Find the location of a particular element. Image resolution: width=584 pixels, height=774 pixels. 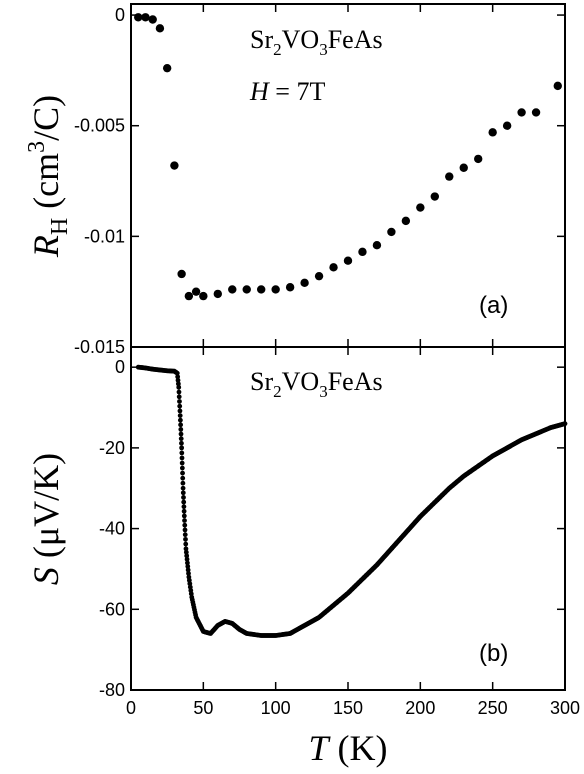

x-tick-label: 100 is located at coordinates (276, 708).